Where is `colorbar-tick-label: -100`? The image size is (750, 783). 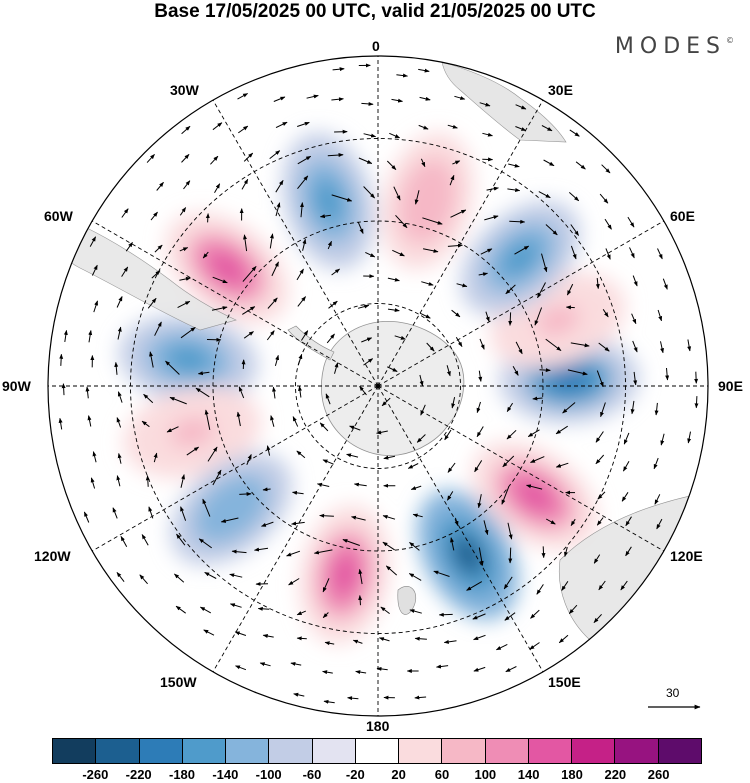 colorbar-tick-label: -100 is located at coordinates (268, 774).